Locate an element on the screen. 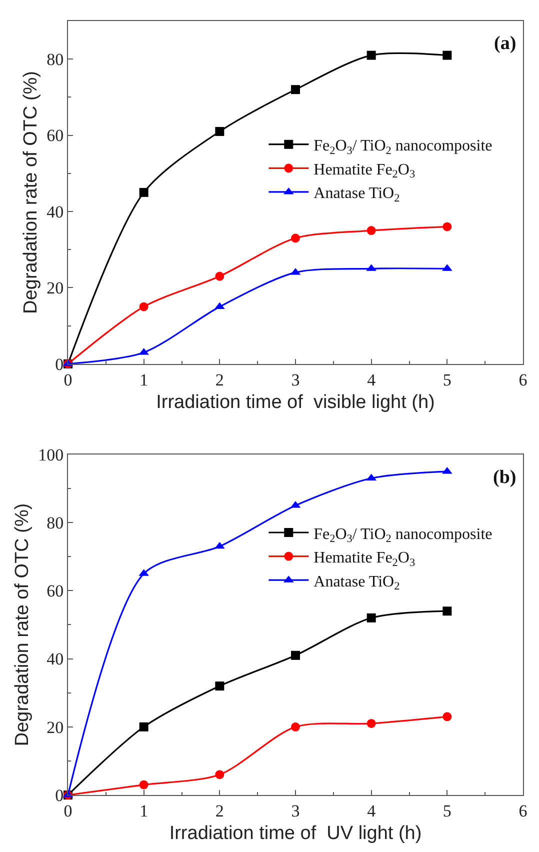 This screenshot has height=852, width=539. x-axis-title: Irradiation time of UV light (h) is located at coordinates (295, 833).